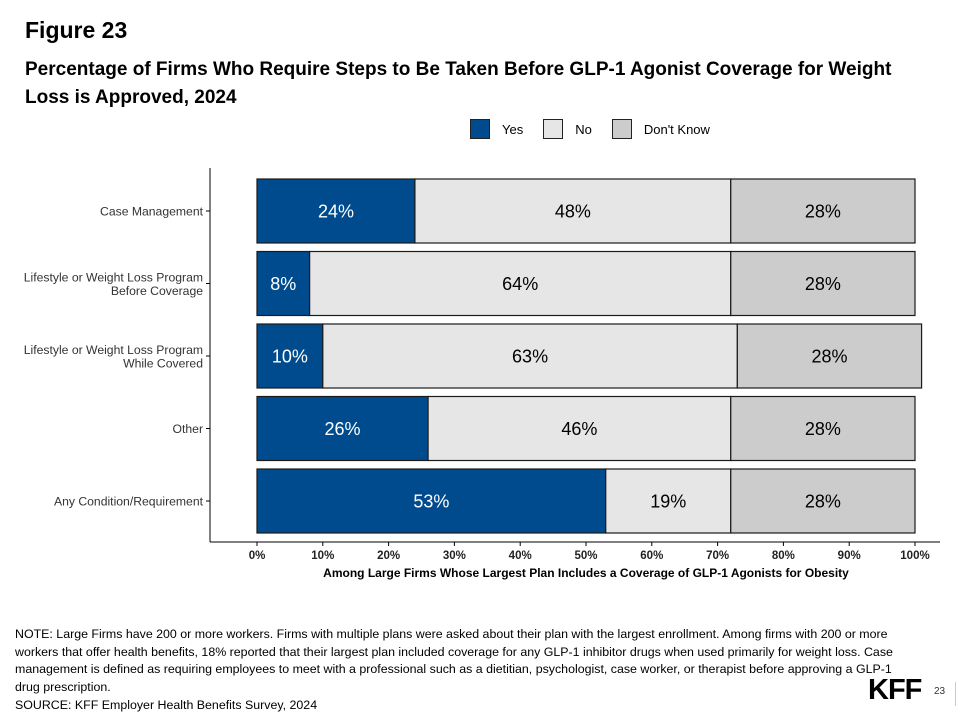 This screenshot has height=720, width=960. Describe the element at coordinates (585, 556) in the screenshot. I see `x-tick-label: 50%` at that location.